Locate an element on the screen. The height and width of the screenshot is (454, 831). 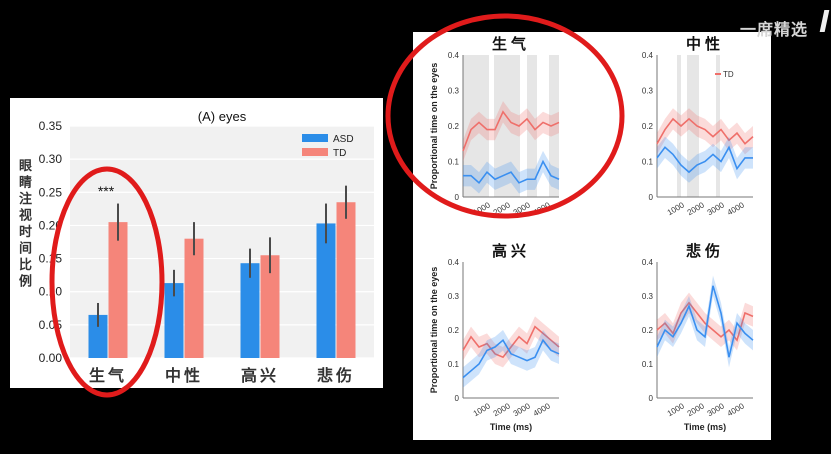
ytick-3-0.1: 0.1 is located at coordinates (454, 364).